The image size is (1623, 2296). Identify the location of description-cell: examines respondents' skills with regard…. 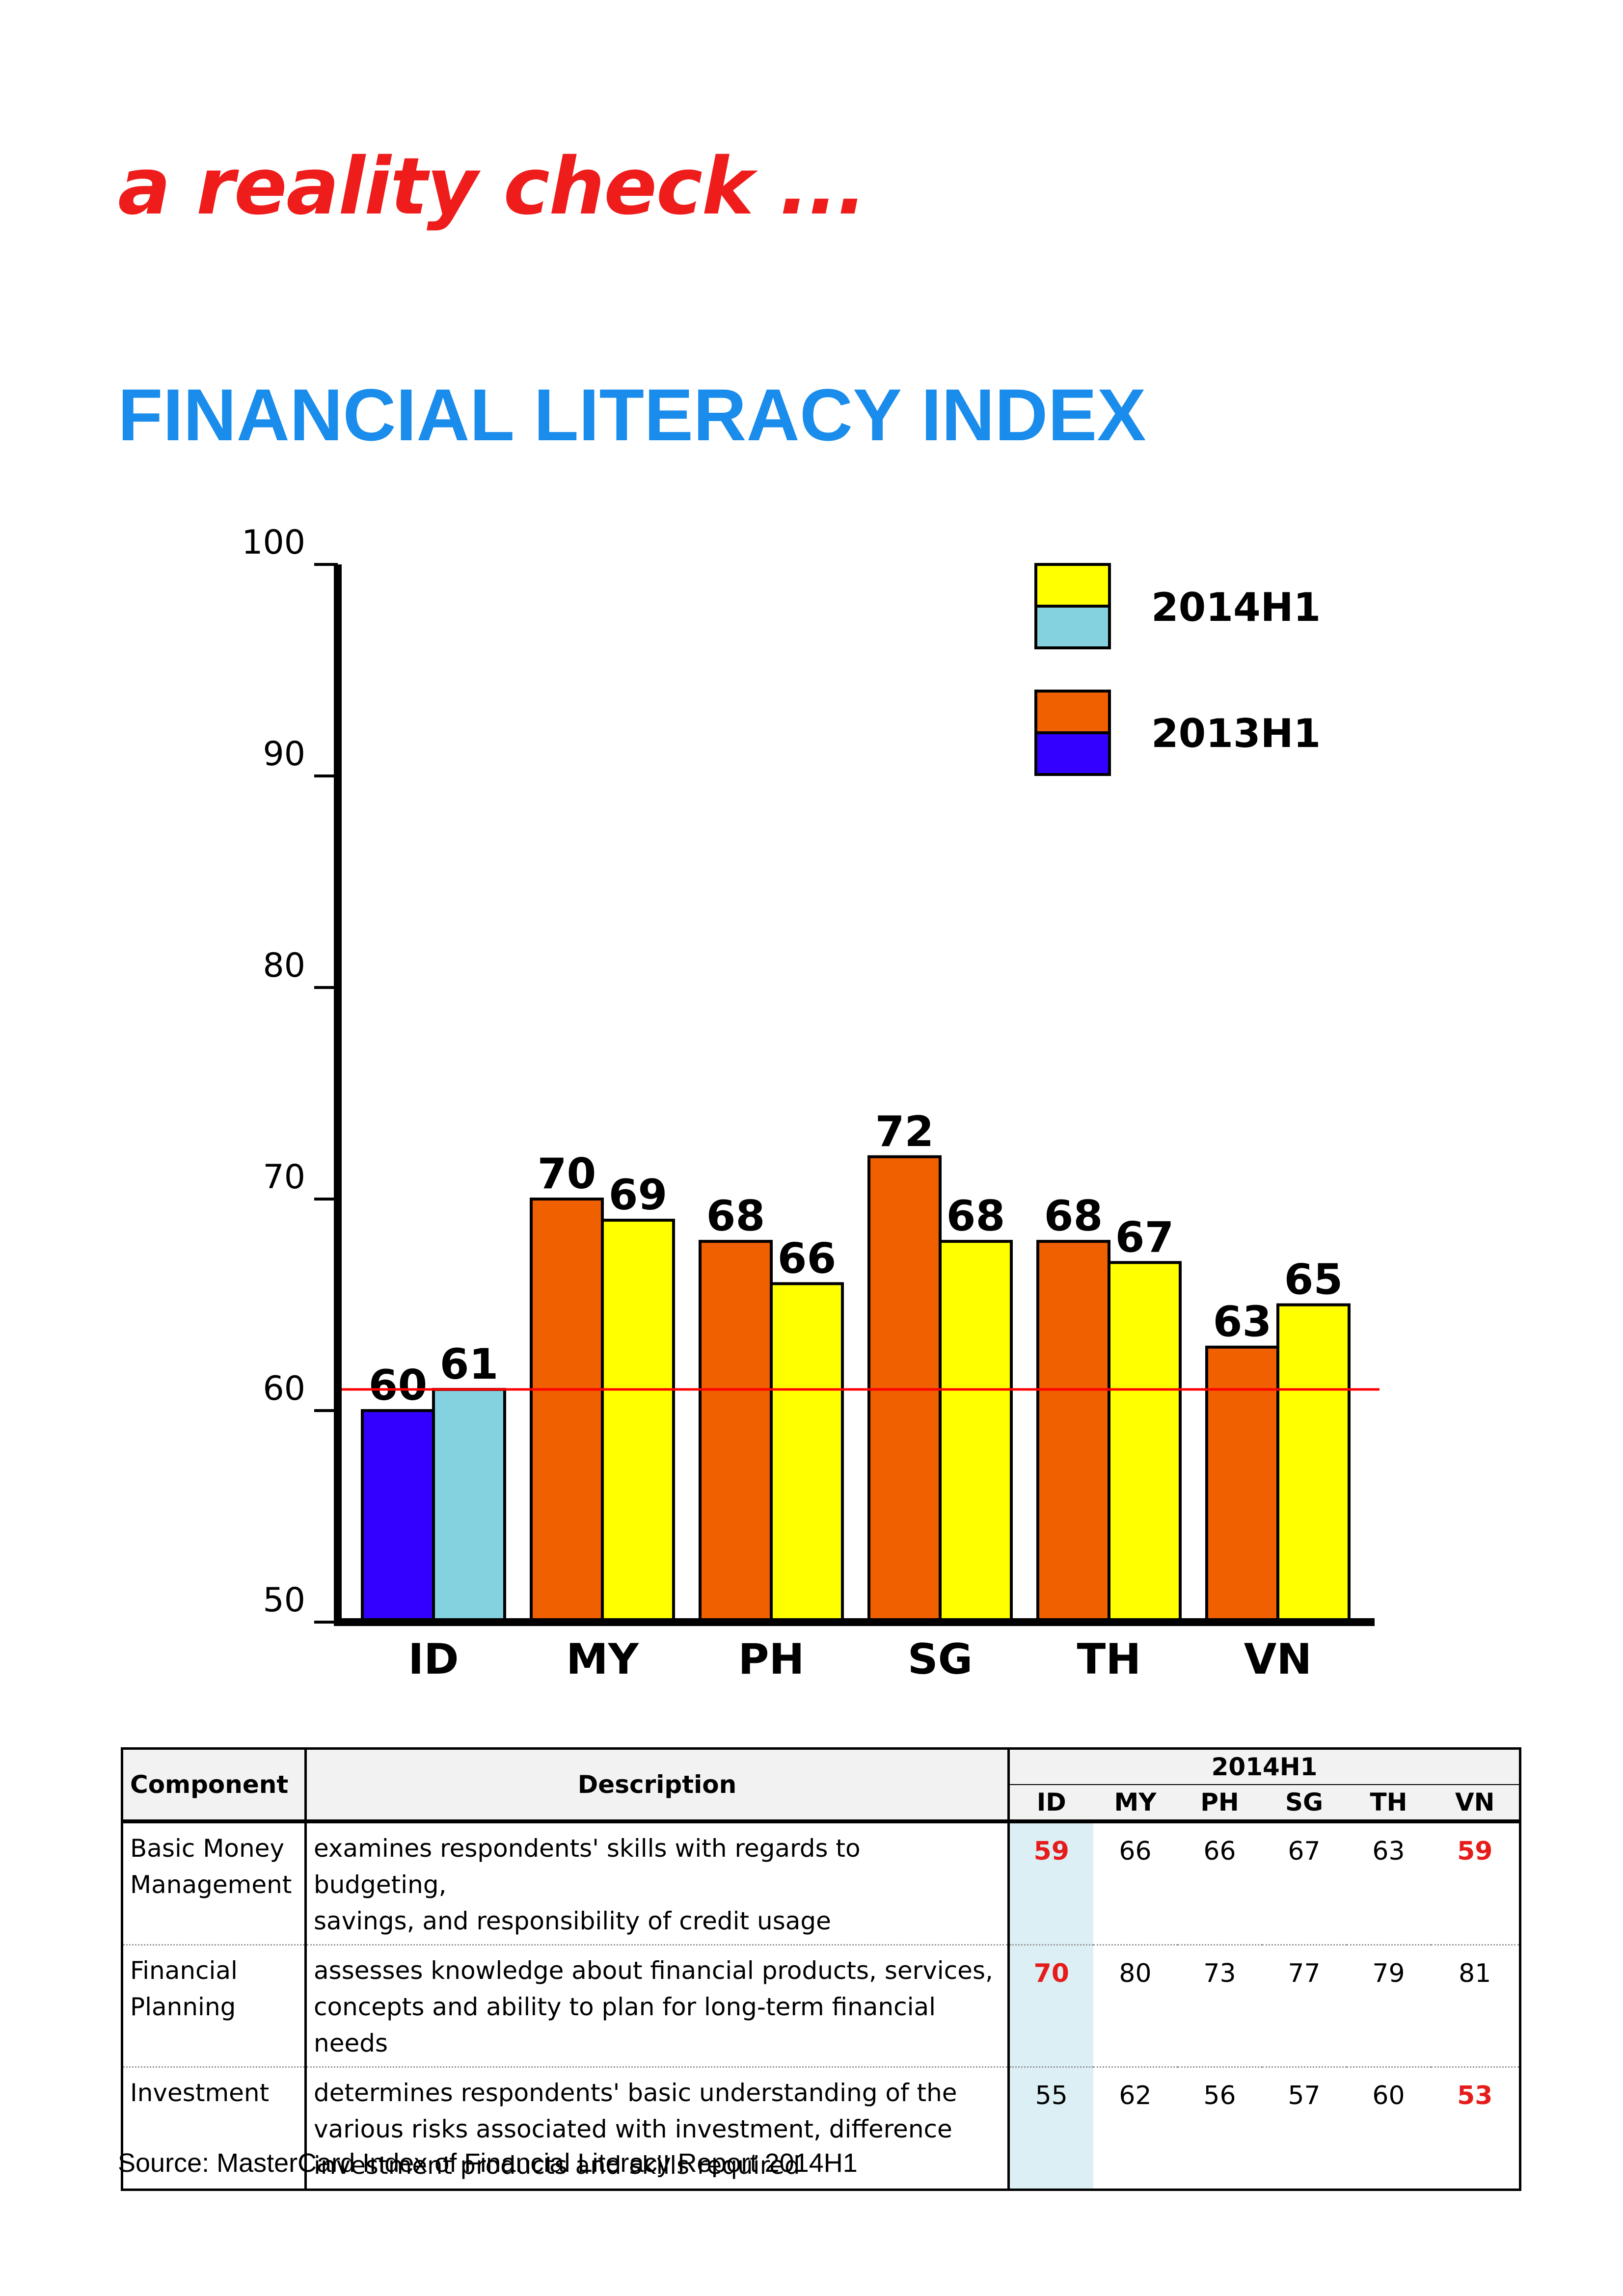
(657, 1883).